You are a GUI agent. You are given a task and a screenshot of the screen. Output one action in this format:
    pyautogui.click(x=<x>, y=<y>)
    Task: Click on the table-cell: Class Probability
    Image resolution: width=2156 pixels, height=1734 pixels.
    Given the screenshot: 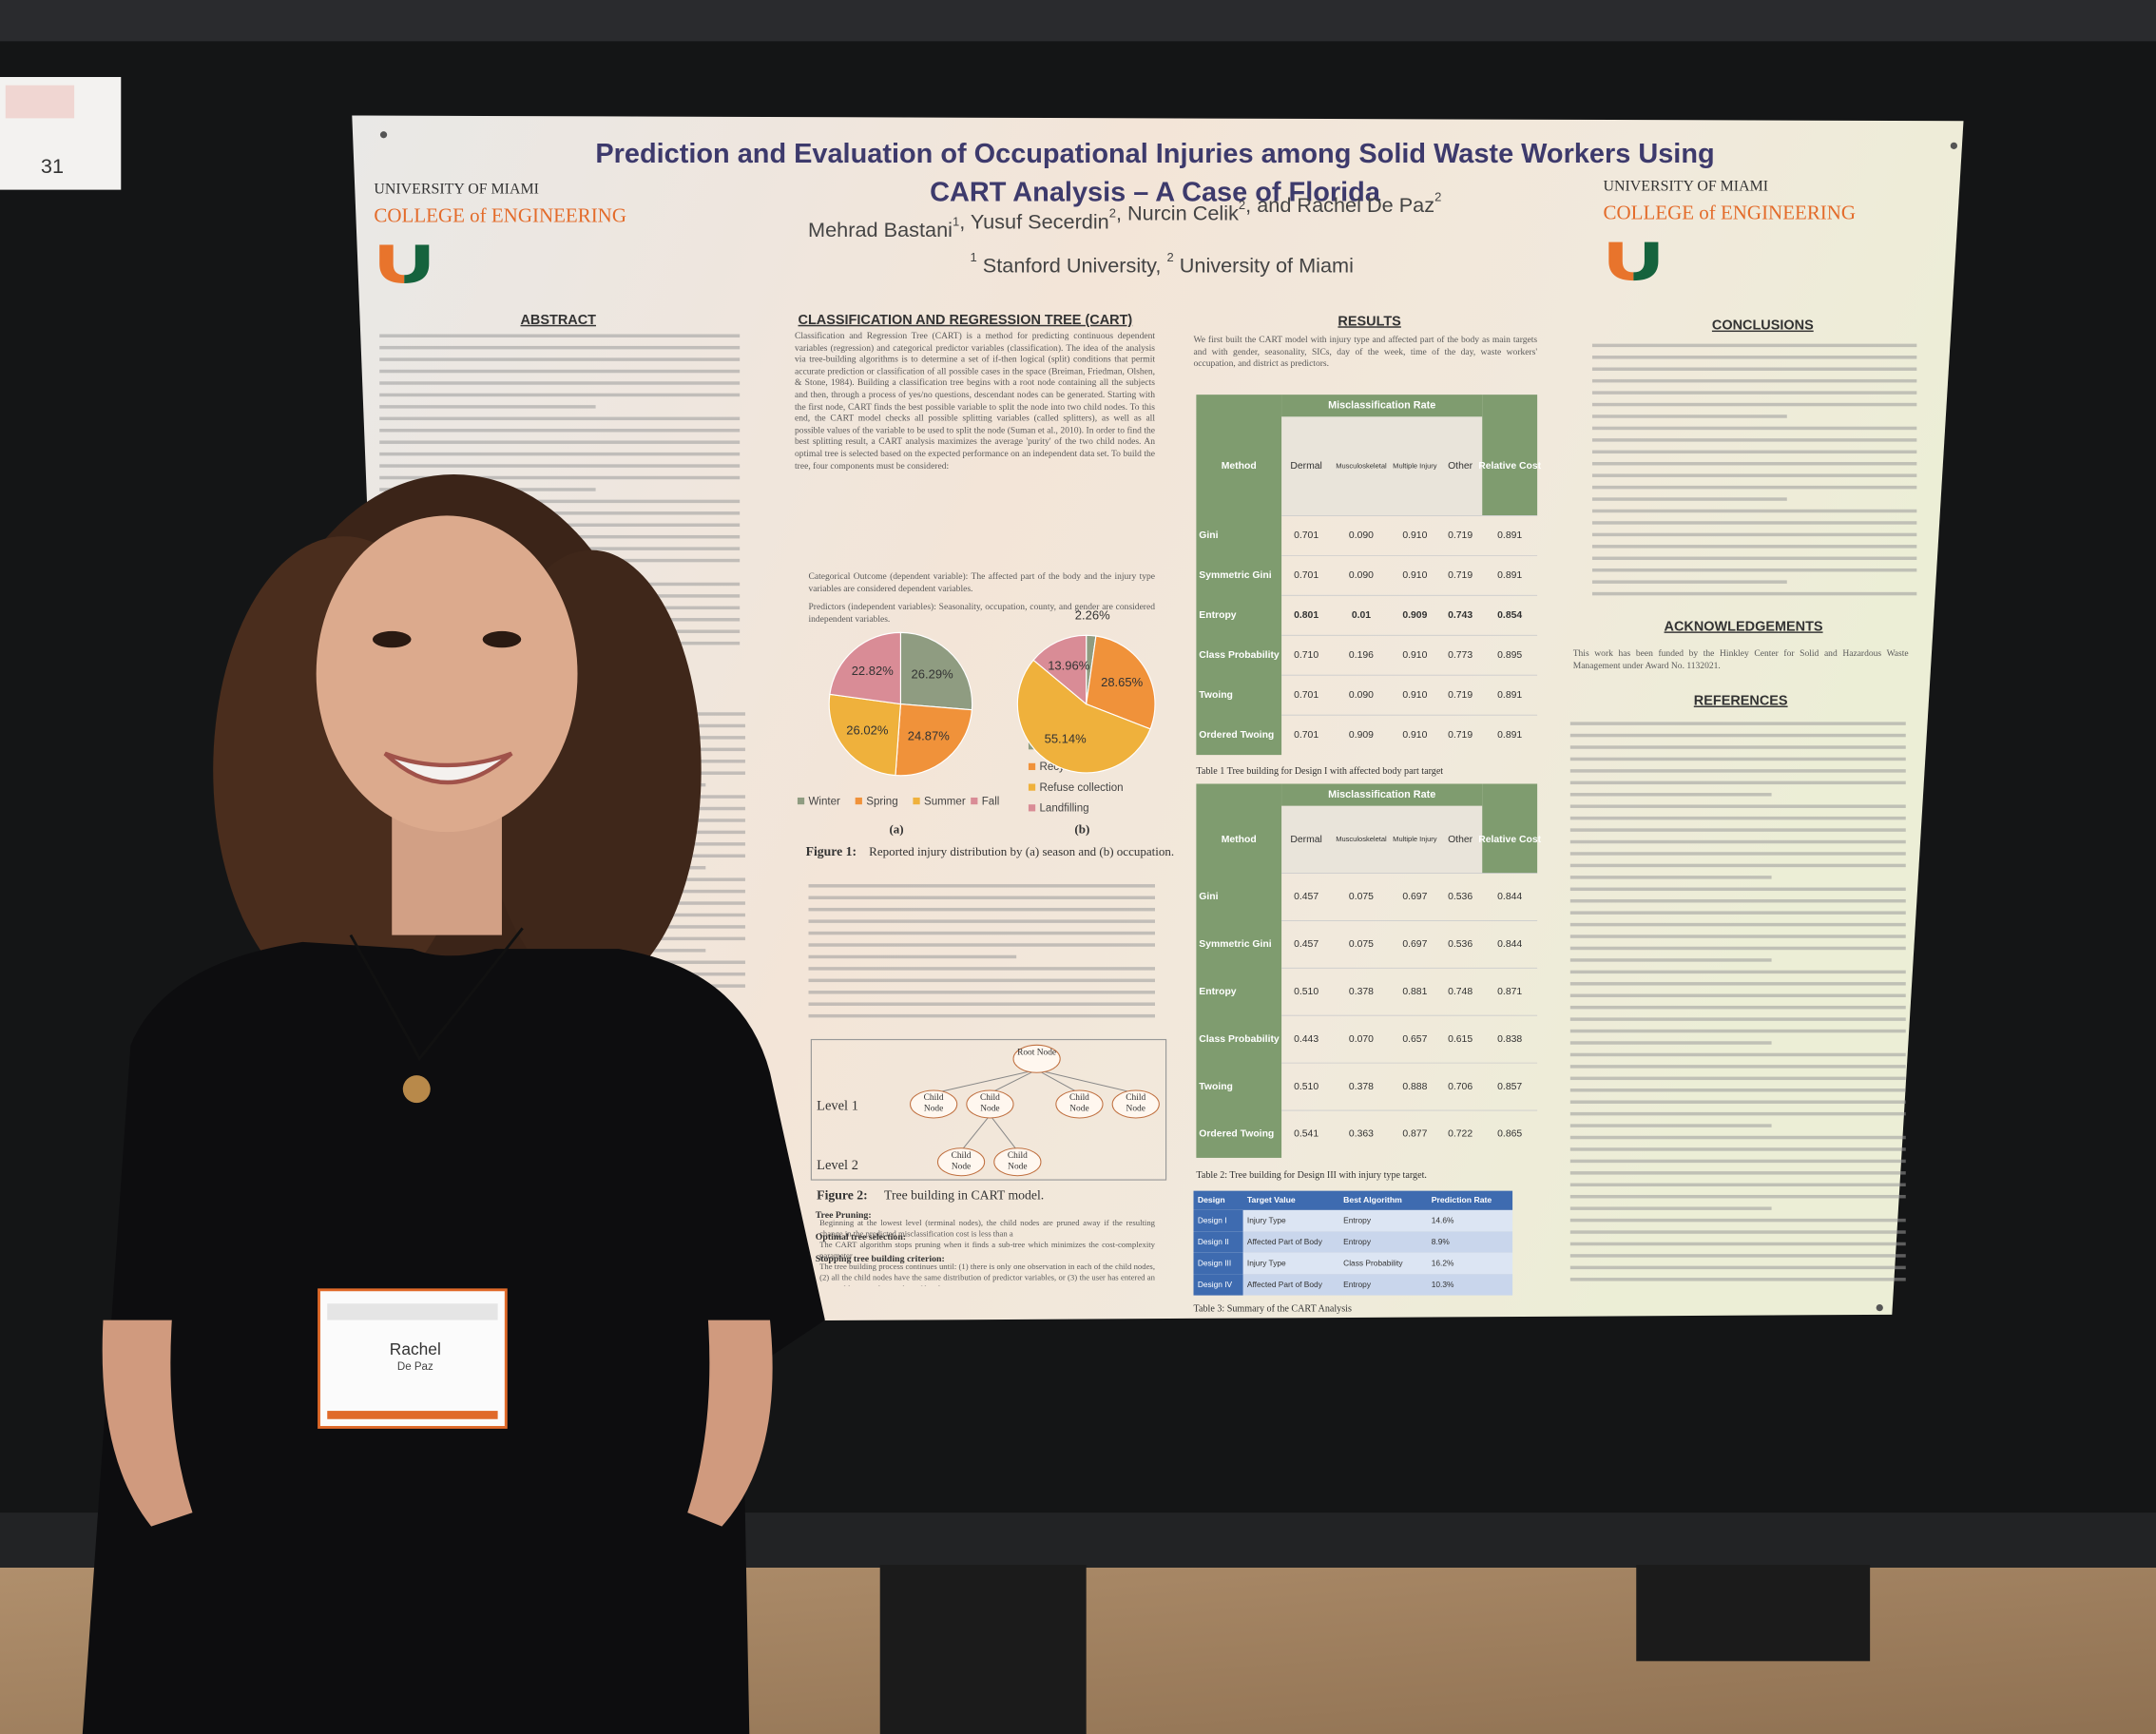 What is the action you would take?
    pyautogui.click(x=1373, y=1263)
    